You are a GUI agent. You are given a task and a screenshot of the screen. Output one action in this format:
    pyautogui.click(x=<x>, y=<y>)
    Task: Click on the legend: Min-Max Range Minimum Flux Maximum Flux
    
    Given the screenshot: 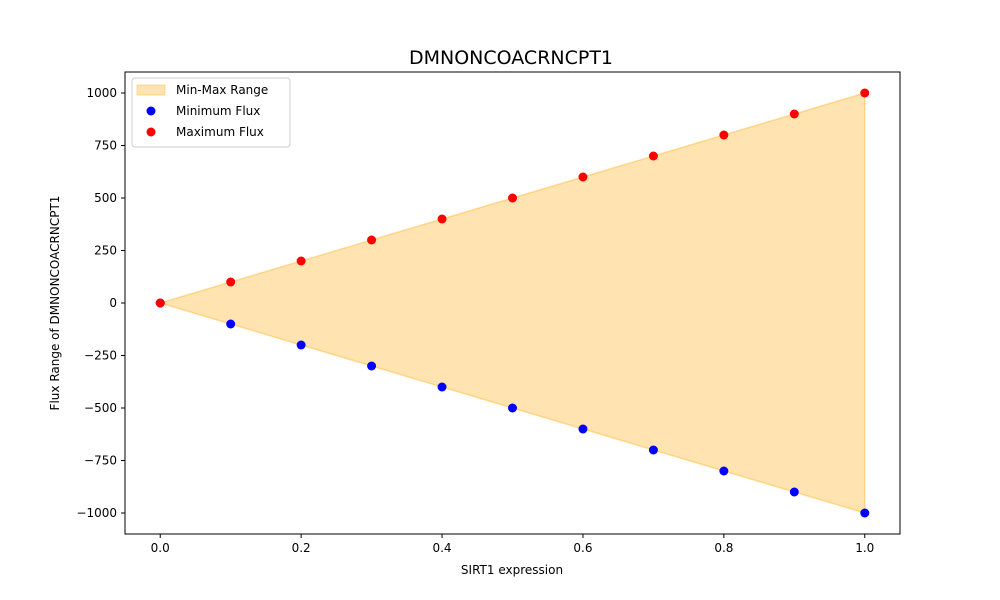 What is the action you would take?
    pyautogui.click(x=211, y=112)
    